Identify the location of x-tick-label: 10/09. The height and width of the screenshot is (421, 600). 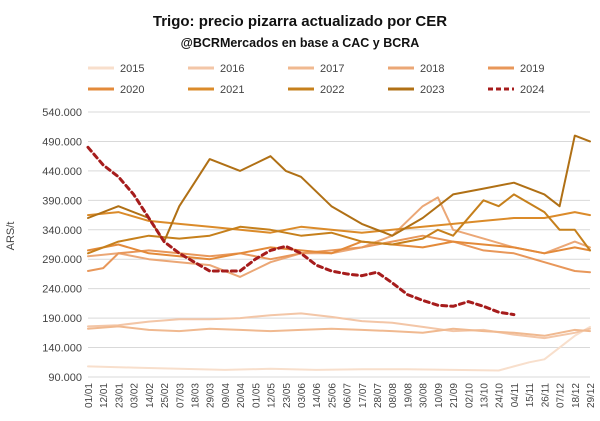
(439, 395).